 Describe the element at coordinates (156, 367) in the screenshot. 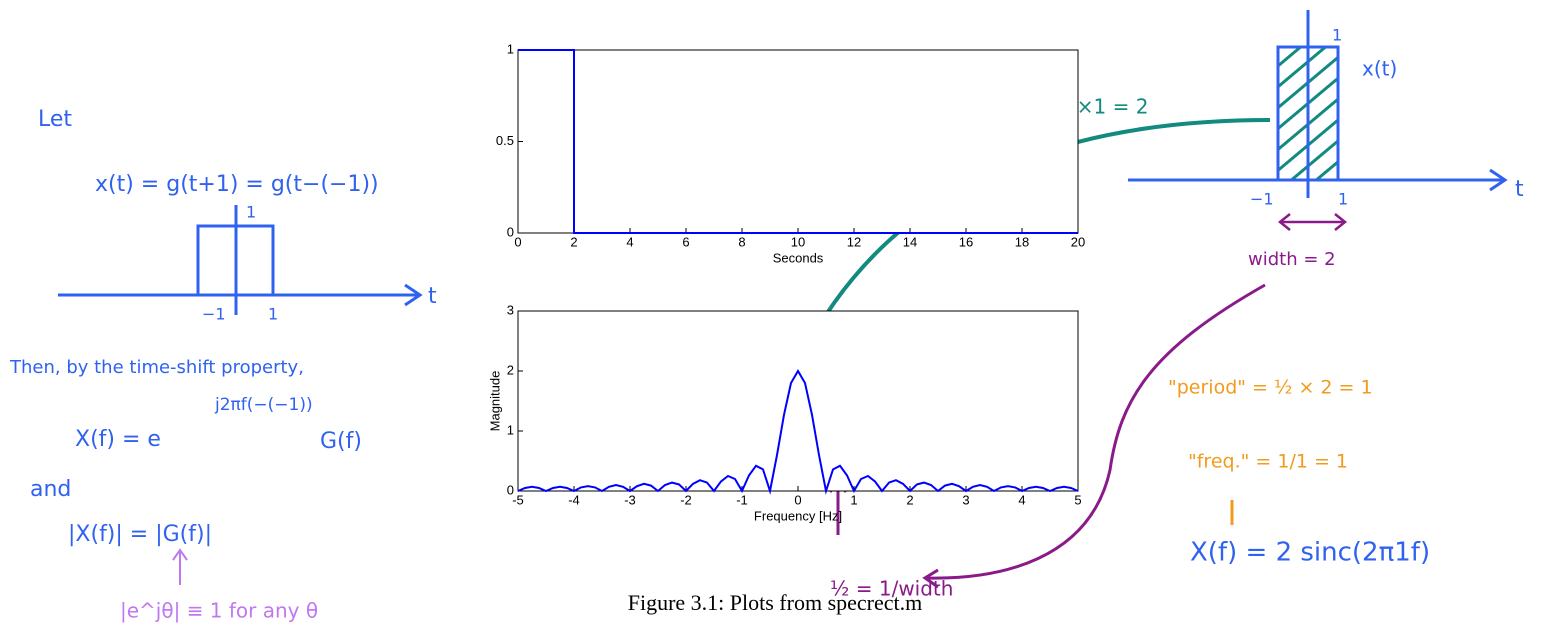

I see `note: Then, by the time-shift property,` at that location.